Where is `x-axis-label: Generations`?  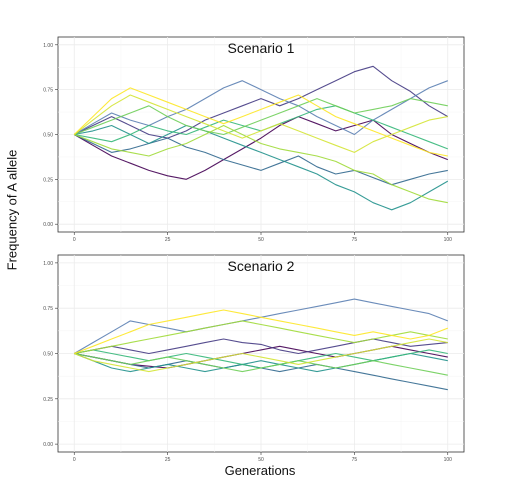
x-axis-label: Generations is located at coordinates (260, 470).